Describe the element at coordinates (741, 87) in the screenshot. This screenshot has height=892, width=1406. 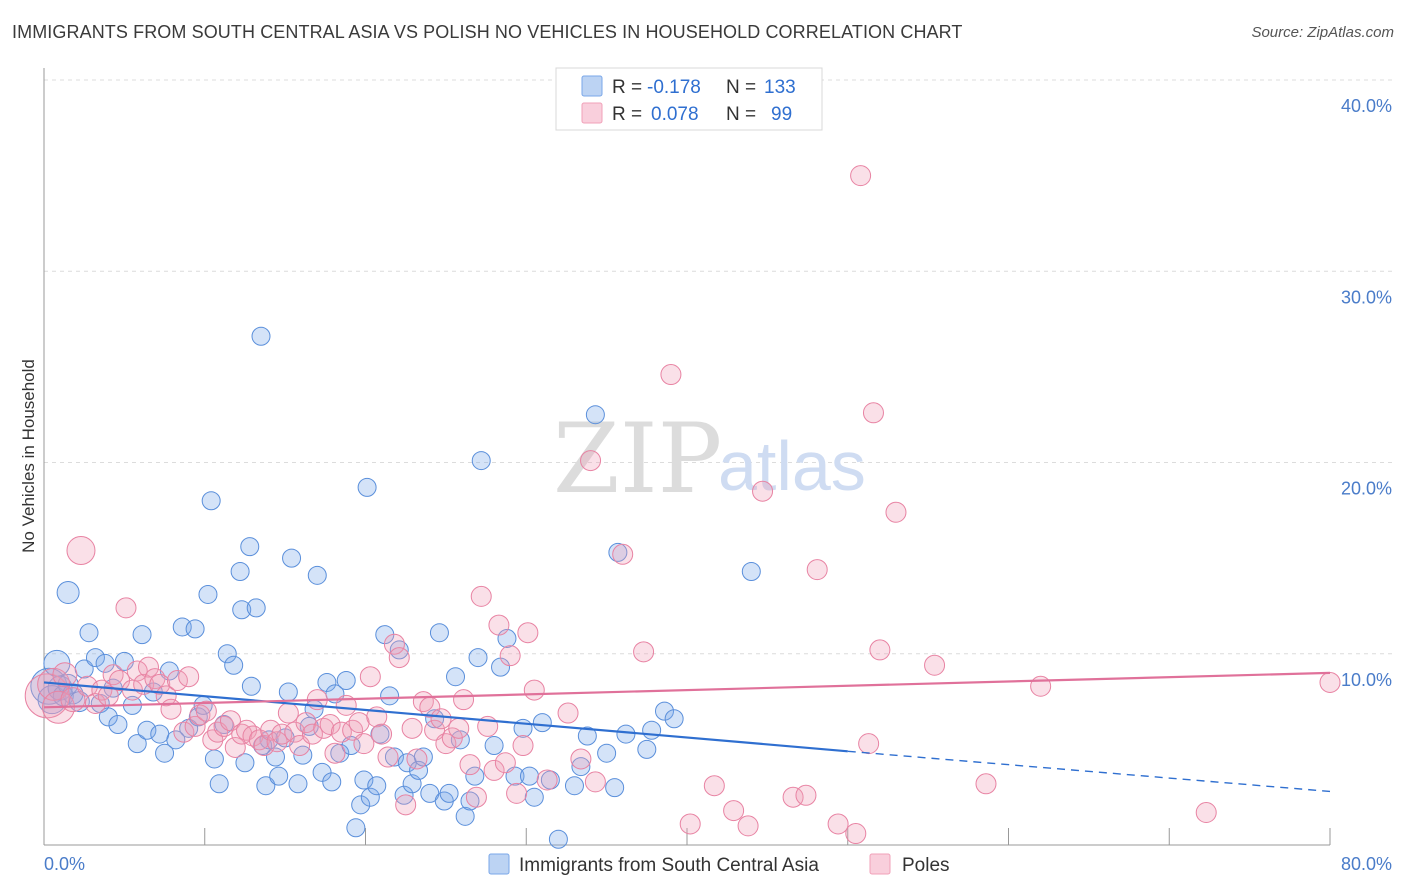
I see `legend-n-label-1: N =` at that location.